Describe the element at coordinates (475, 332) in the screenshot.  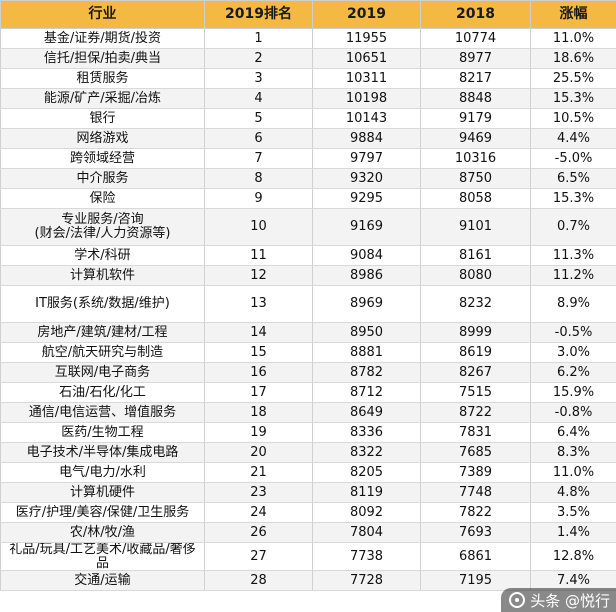
I see `salary-2018-cell: 8999` at that location.